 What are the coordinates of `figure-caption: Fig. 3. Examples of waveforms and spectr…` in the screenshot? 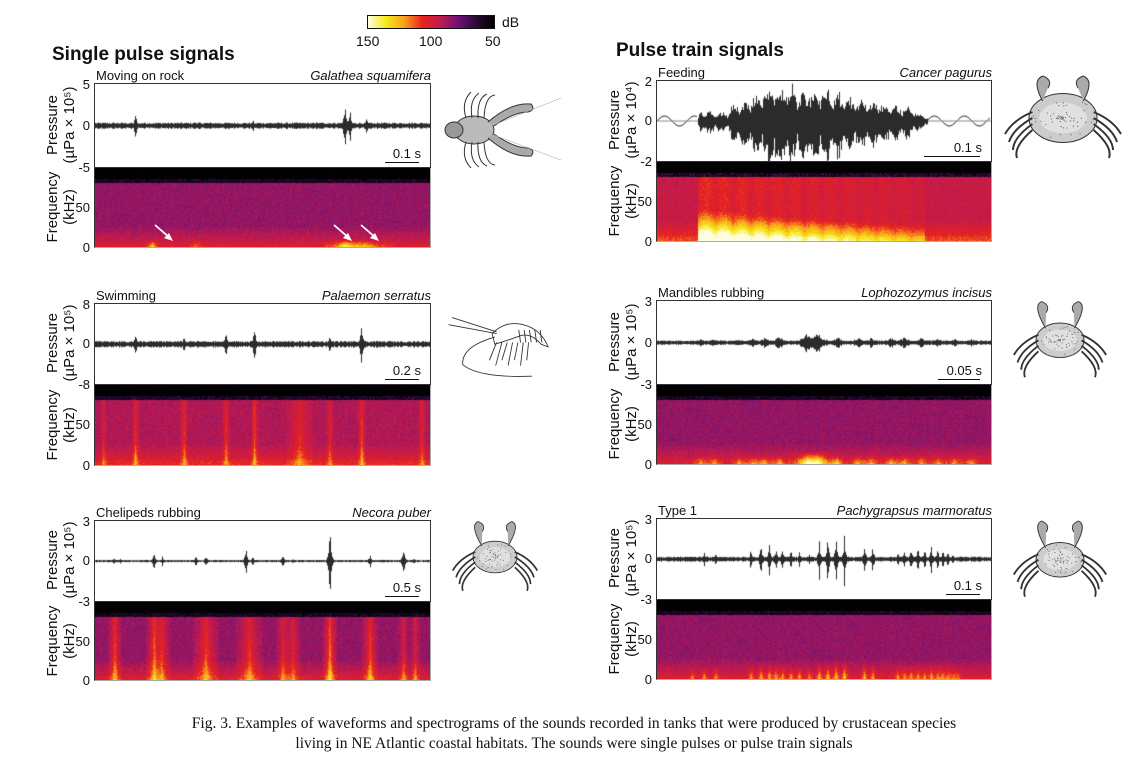 It's located at (574, 734).